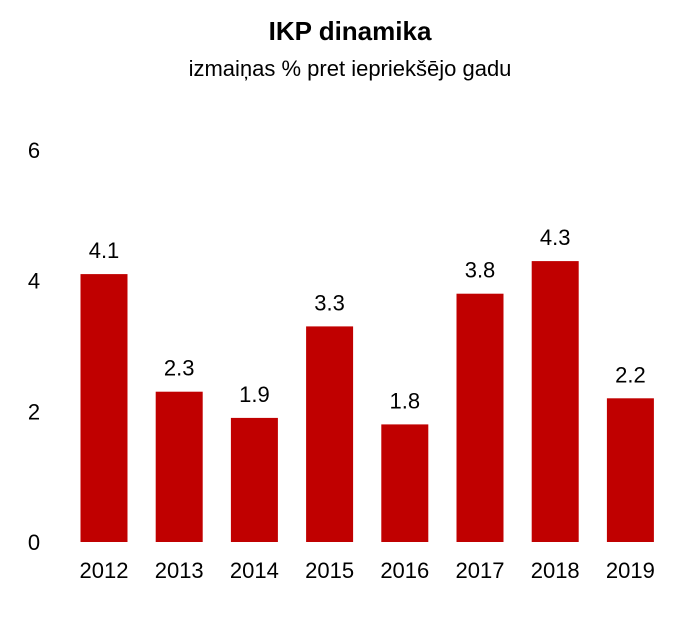 Image resolution: width=700 pixels, height=619 pixels. I want to click on bar-2016, so click(405, 483).